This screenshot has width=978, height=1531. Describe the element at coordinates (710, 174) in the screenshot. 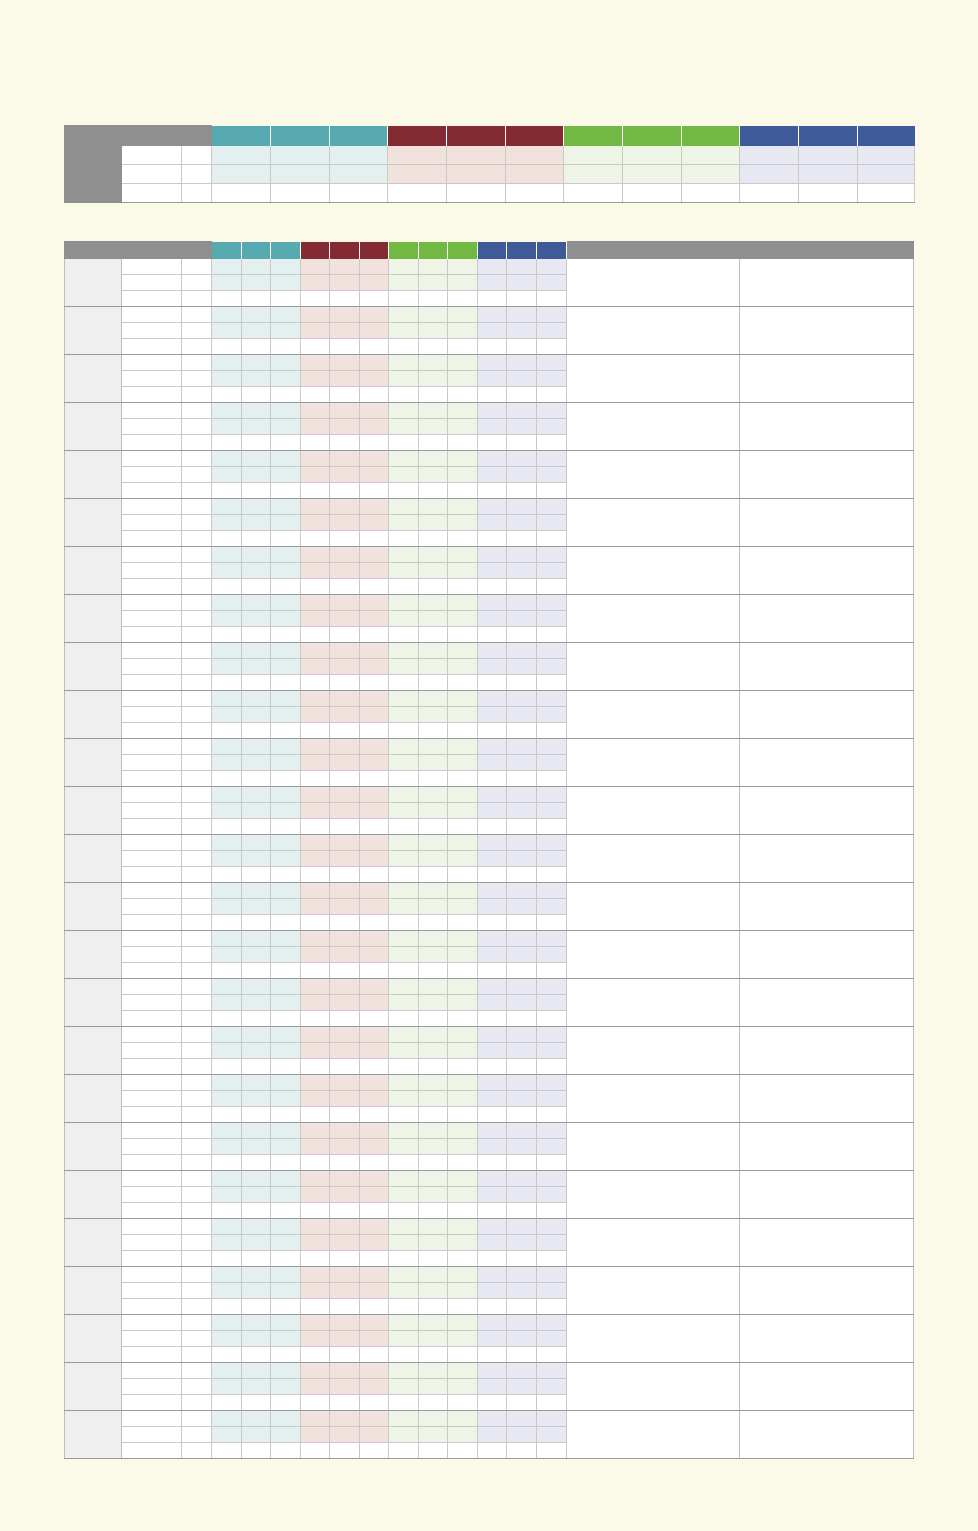

I see `summary-green-cell` at that location.